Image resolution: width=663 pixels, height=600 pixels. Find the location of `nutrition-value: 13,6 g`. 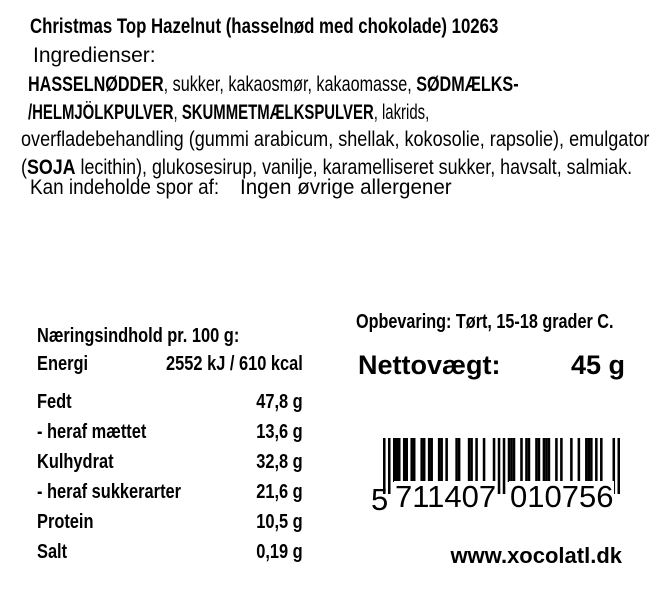

nutrition-value: 13,6 g is located at coordinates (279, 432).